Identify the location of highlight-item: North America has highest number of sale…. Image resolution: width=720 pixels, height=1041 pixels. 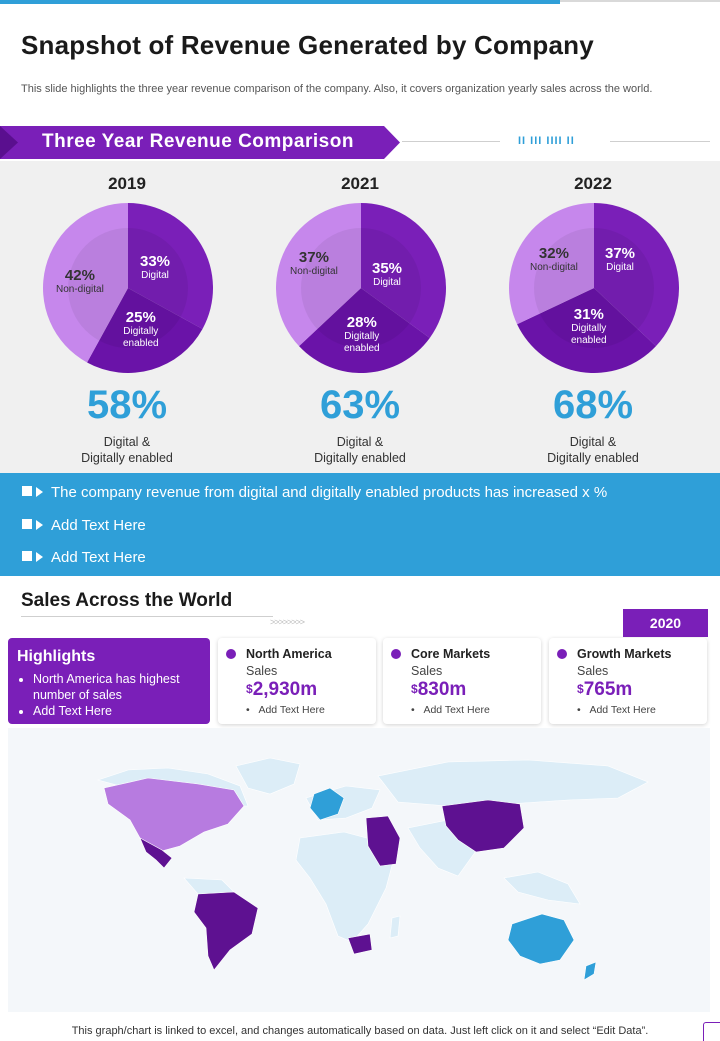
(123, 687).